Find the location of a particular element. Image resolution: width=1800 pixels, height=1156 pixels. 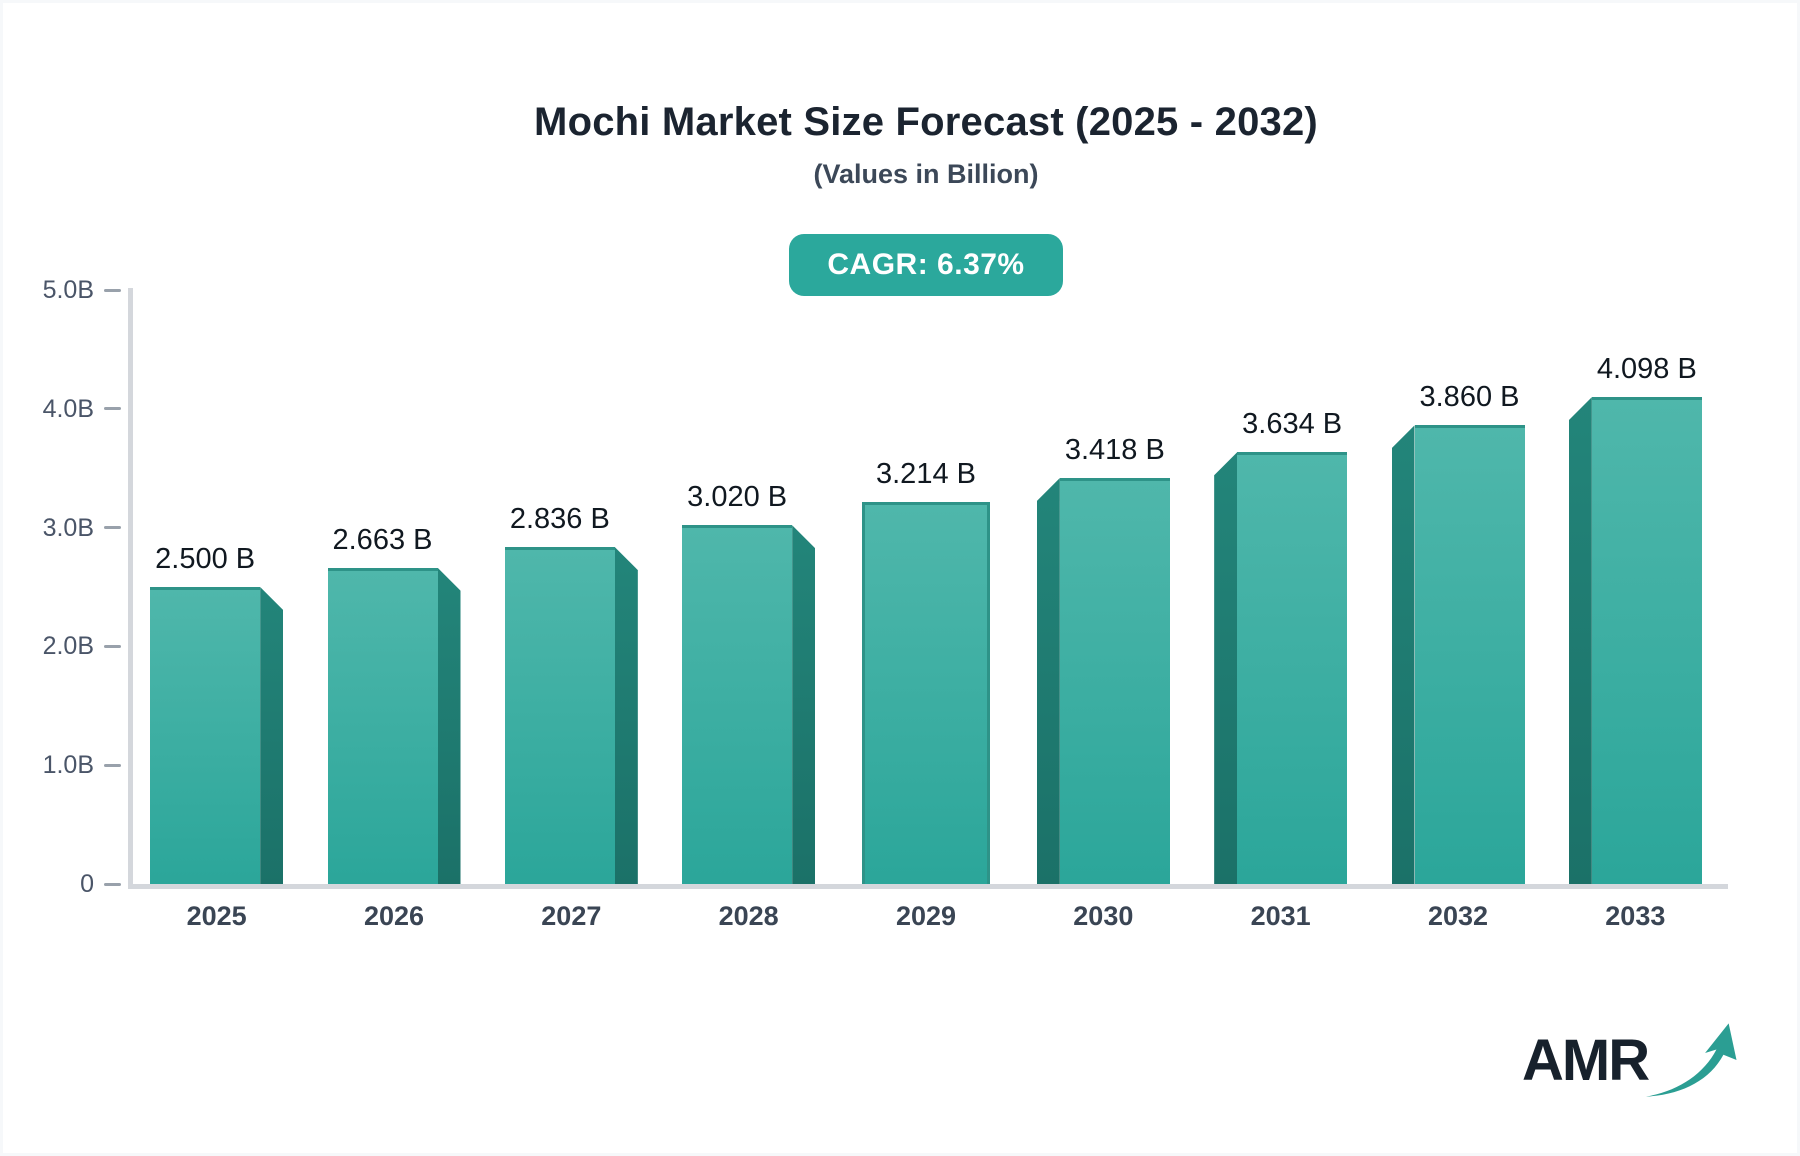

chart-subtitle: (Values in Billion) is located at coordinates (926, 174).